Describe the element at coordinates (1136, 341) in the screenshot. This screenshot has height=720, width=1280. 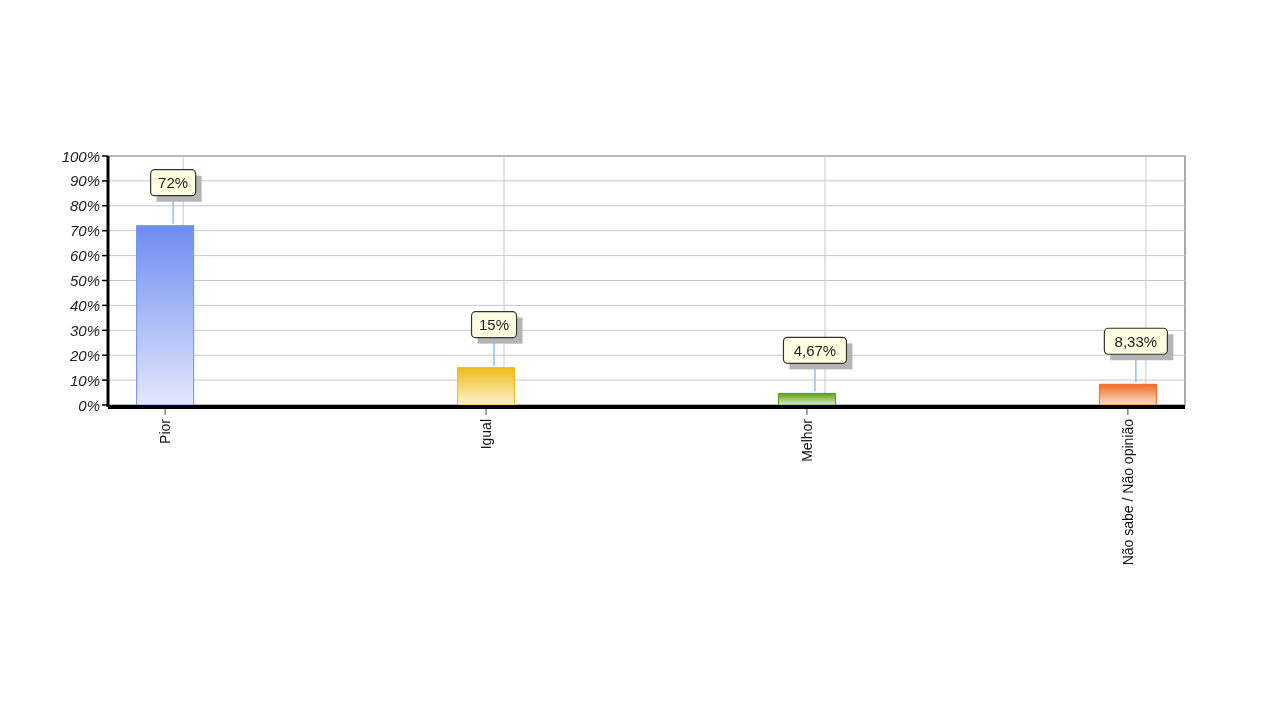
I see `data-label: 8,33%` at that location.